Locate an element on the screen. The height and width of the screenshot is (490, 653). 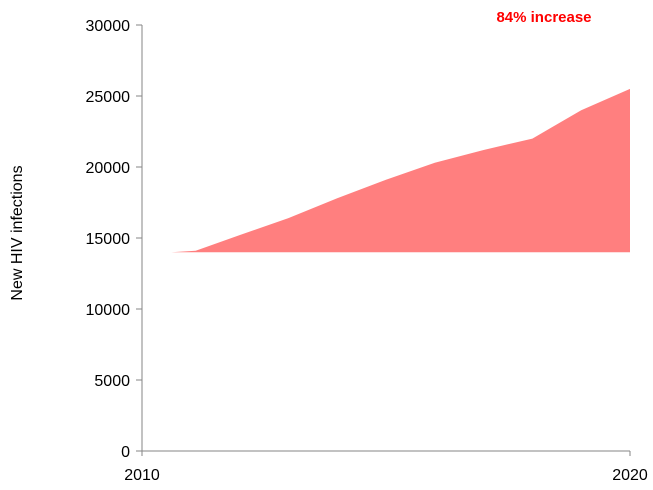
y-tick-label: 5000 is located at coordinates (112, 381).